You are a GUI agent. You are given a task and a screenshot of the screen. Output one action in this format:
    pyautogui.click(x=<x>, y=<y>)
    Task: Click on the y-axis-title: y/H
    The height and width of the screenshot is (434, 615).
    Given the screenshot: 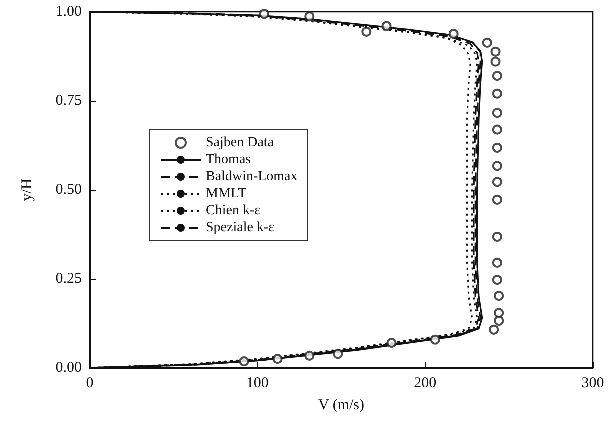 What is the action you would take?
    pyautogui.click(x=28, y=190)
    